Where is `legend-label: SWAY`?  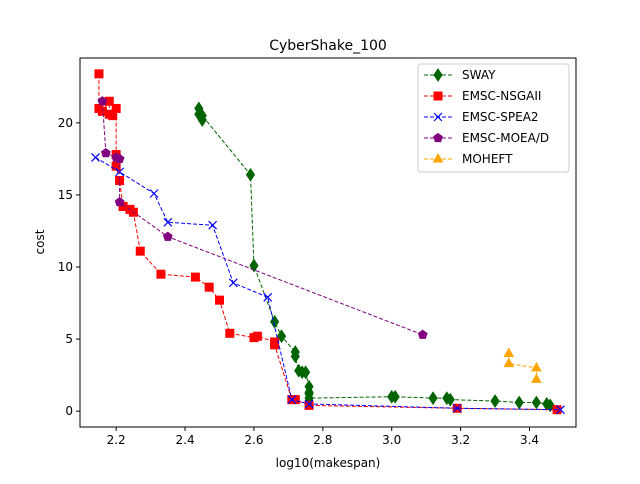
legend-label: SWAY is located at coordinates (479, 75).